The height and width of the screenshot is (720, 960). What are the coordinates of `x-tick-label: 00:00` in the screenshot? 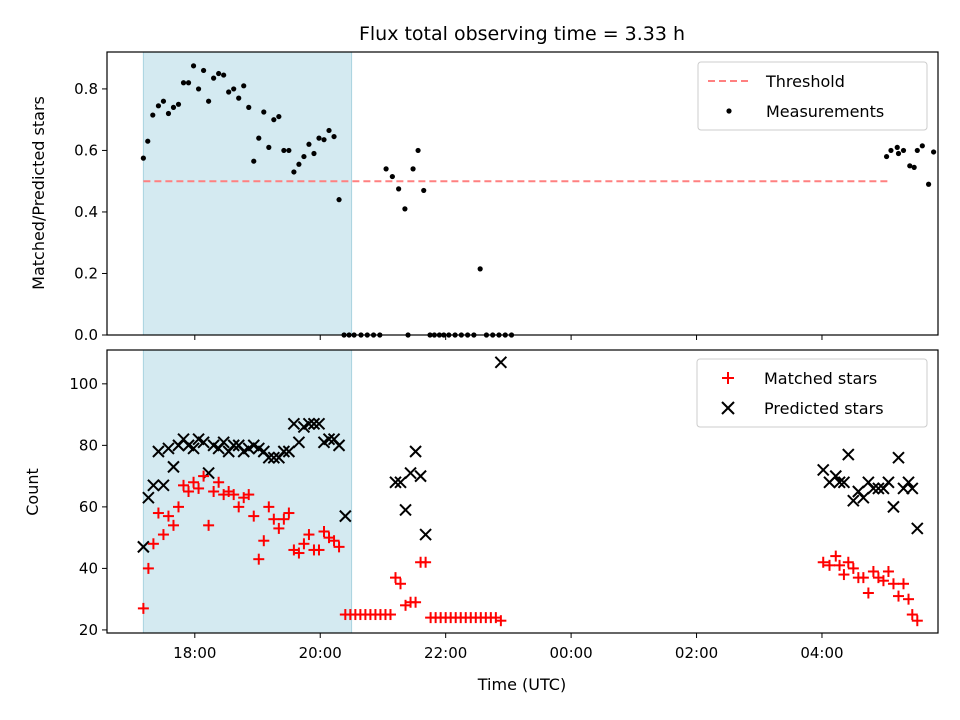 It's located at (570, 653).